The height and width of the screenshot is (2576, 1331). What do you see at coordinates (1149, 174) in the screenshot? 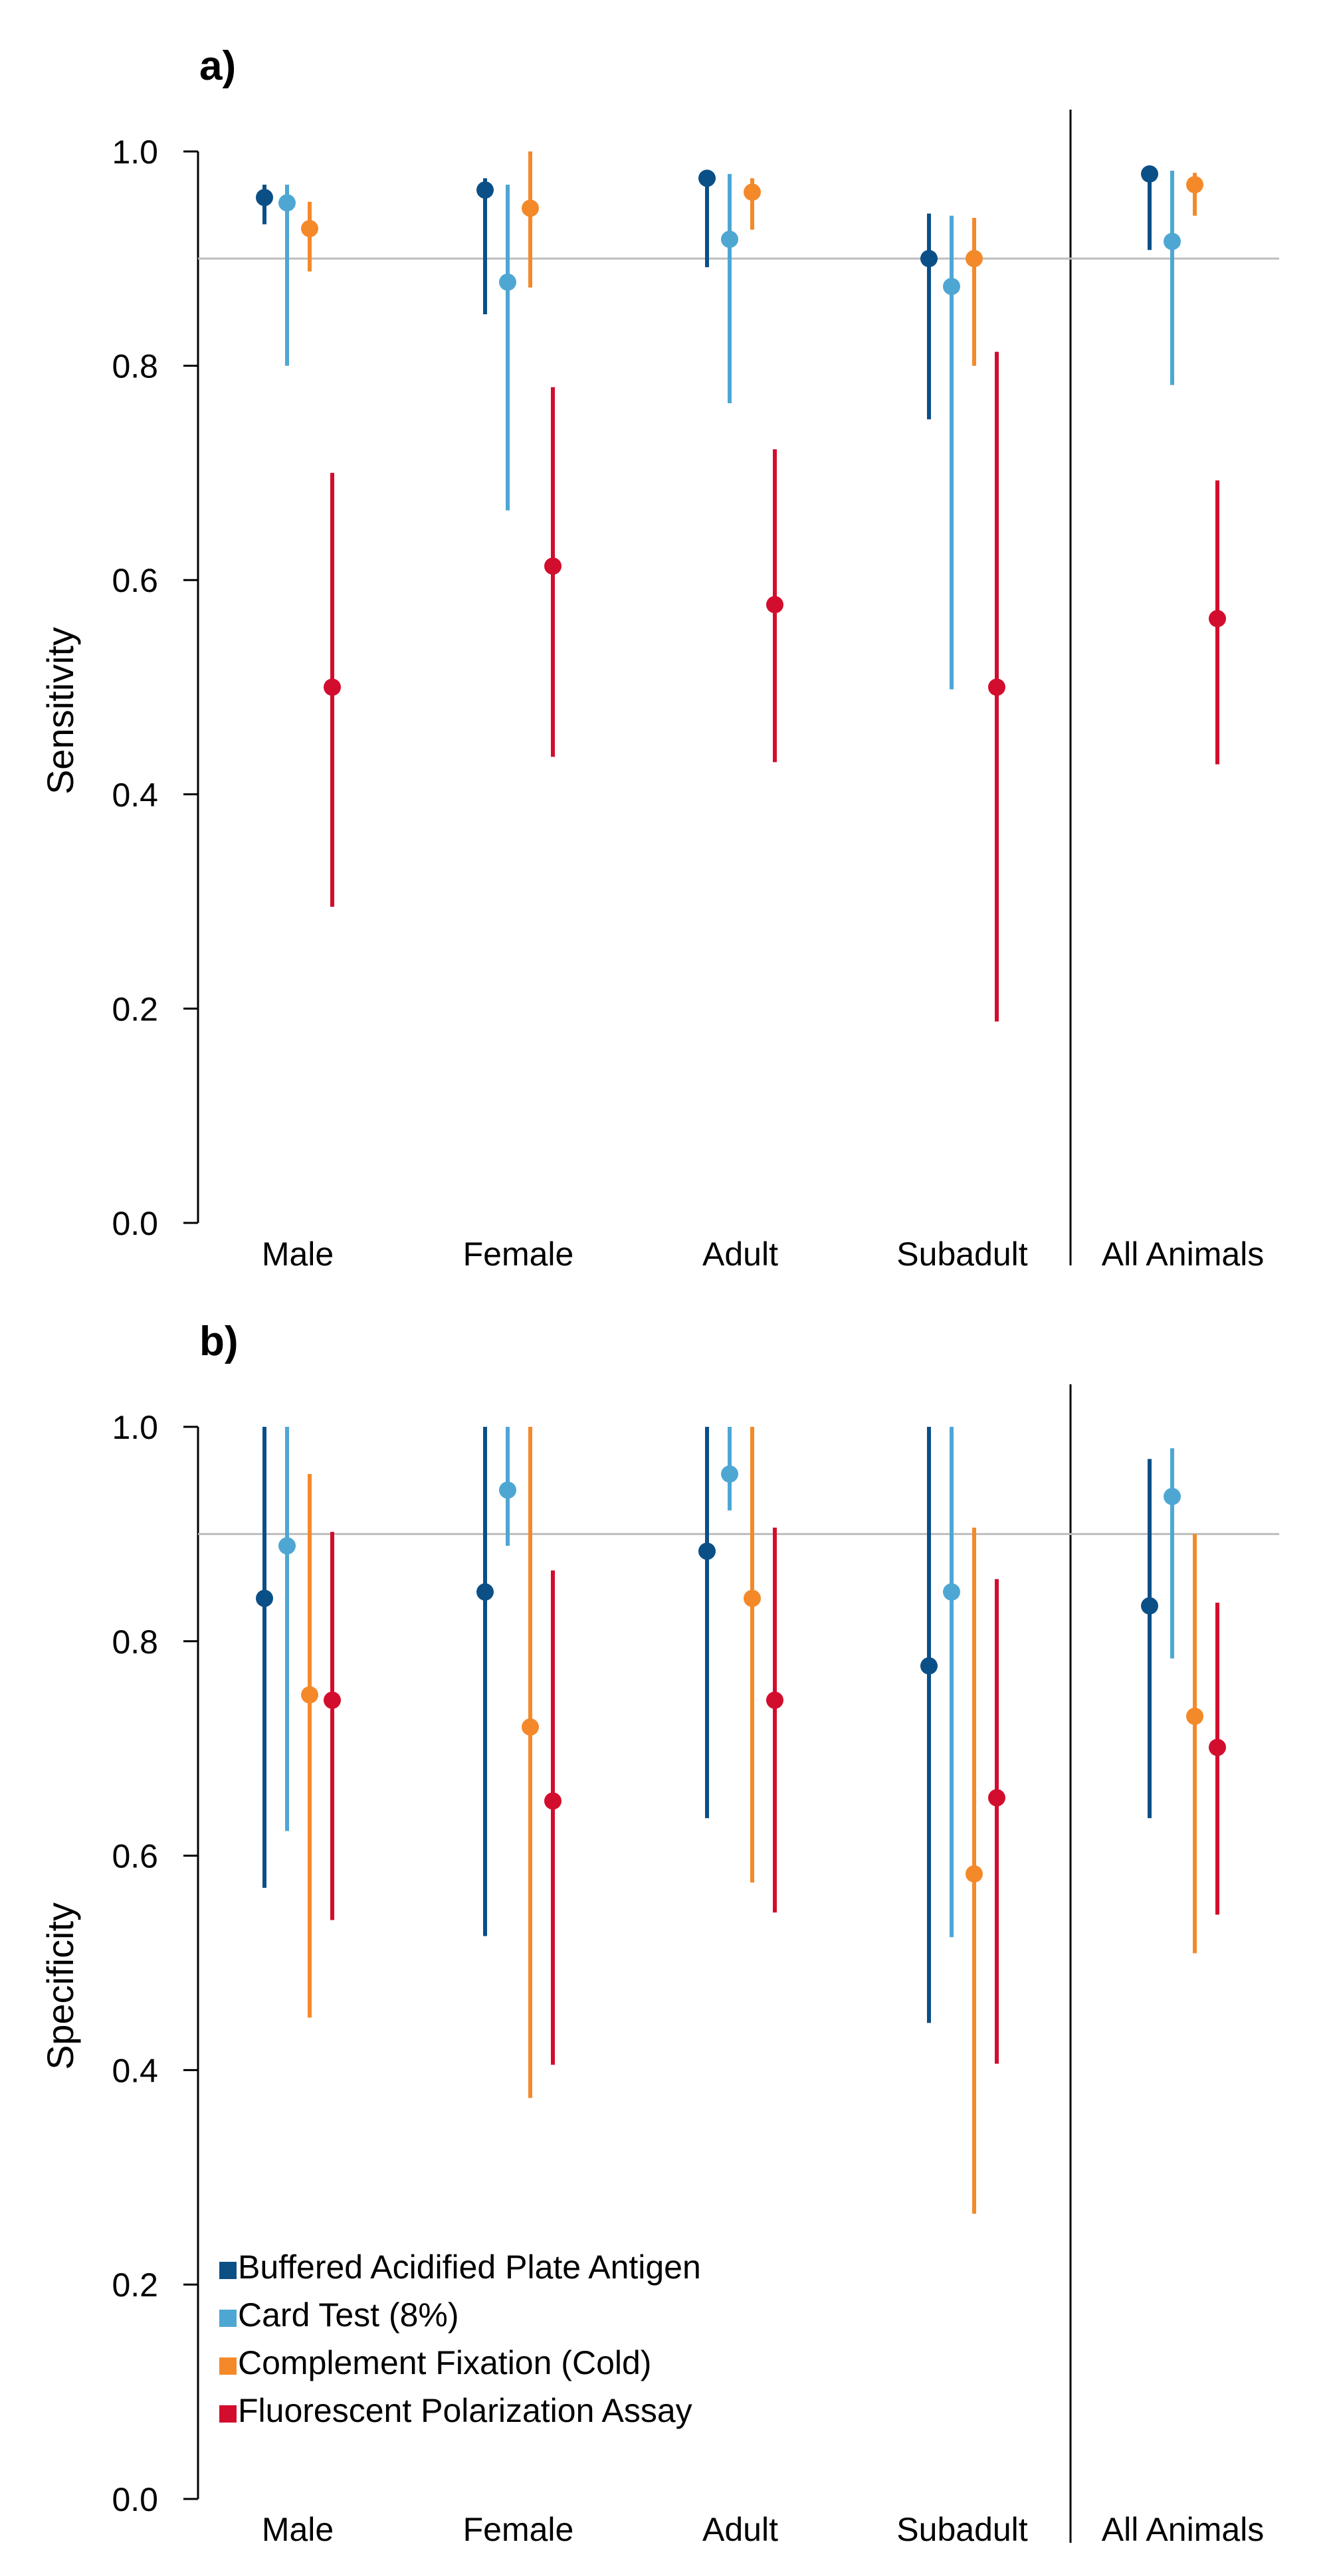
I see `panel-a-point-buffered-acidified-plate-antigen-all-animals` at bounding box center [1149, 174].